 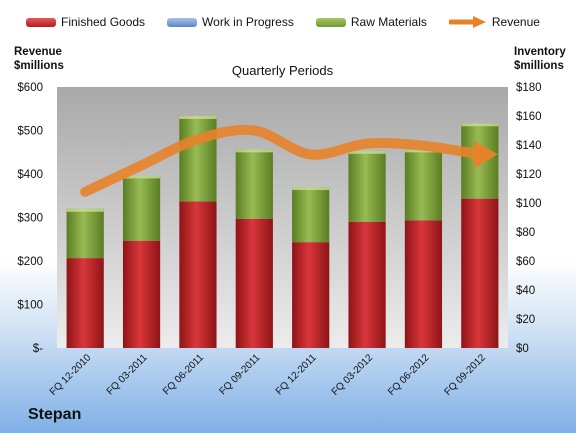 What do you see at coordinates (540, 52) in the screenshot?
I see `right-axis-title-line-1: Inventory` at bounding box center [540, 52].